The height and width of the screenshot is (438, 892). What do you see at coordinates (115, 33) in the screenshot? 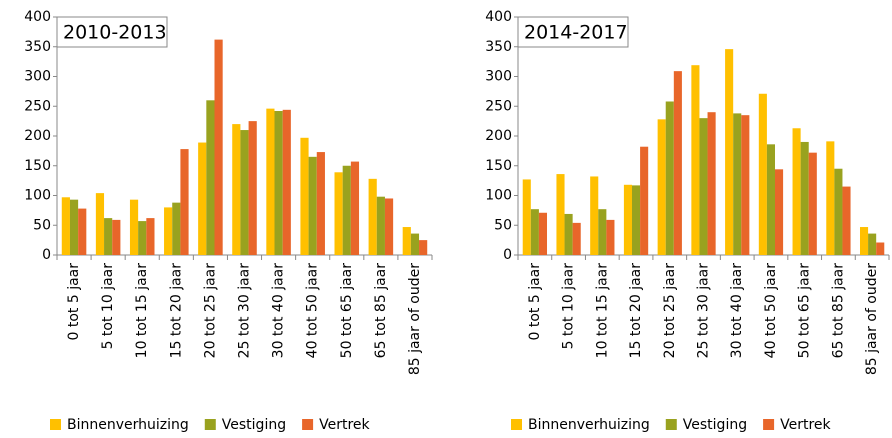
I see `chart-title: 2010-2013` at bounding box center [115, 33].